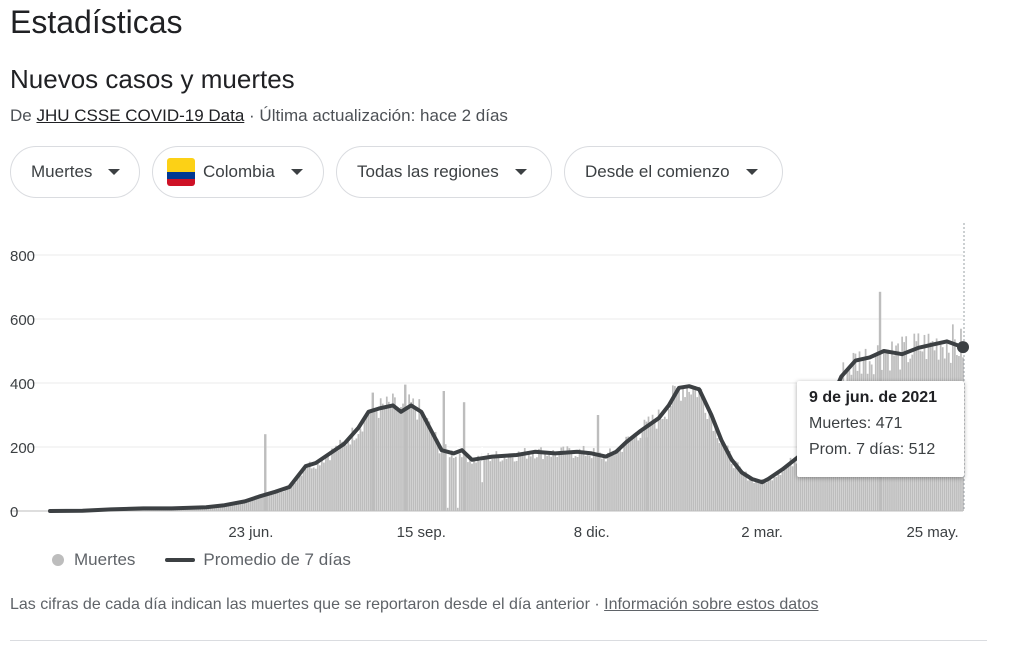 This screenshot has height=654, width=1011. What do you see at coordinates (140, 115) in the screenshot?
I see `source-link: JHU CSSE COVID-19 Data` at bounding box center [140, 115].